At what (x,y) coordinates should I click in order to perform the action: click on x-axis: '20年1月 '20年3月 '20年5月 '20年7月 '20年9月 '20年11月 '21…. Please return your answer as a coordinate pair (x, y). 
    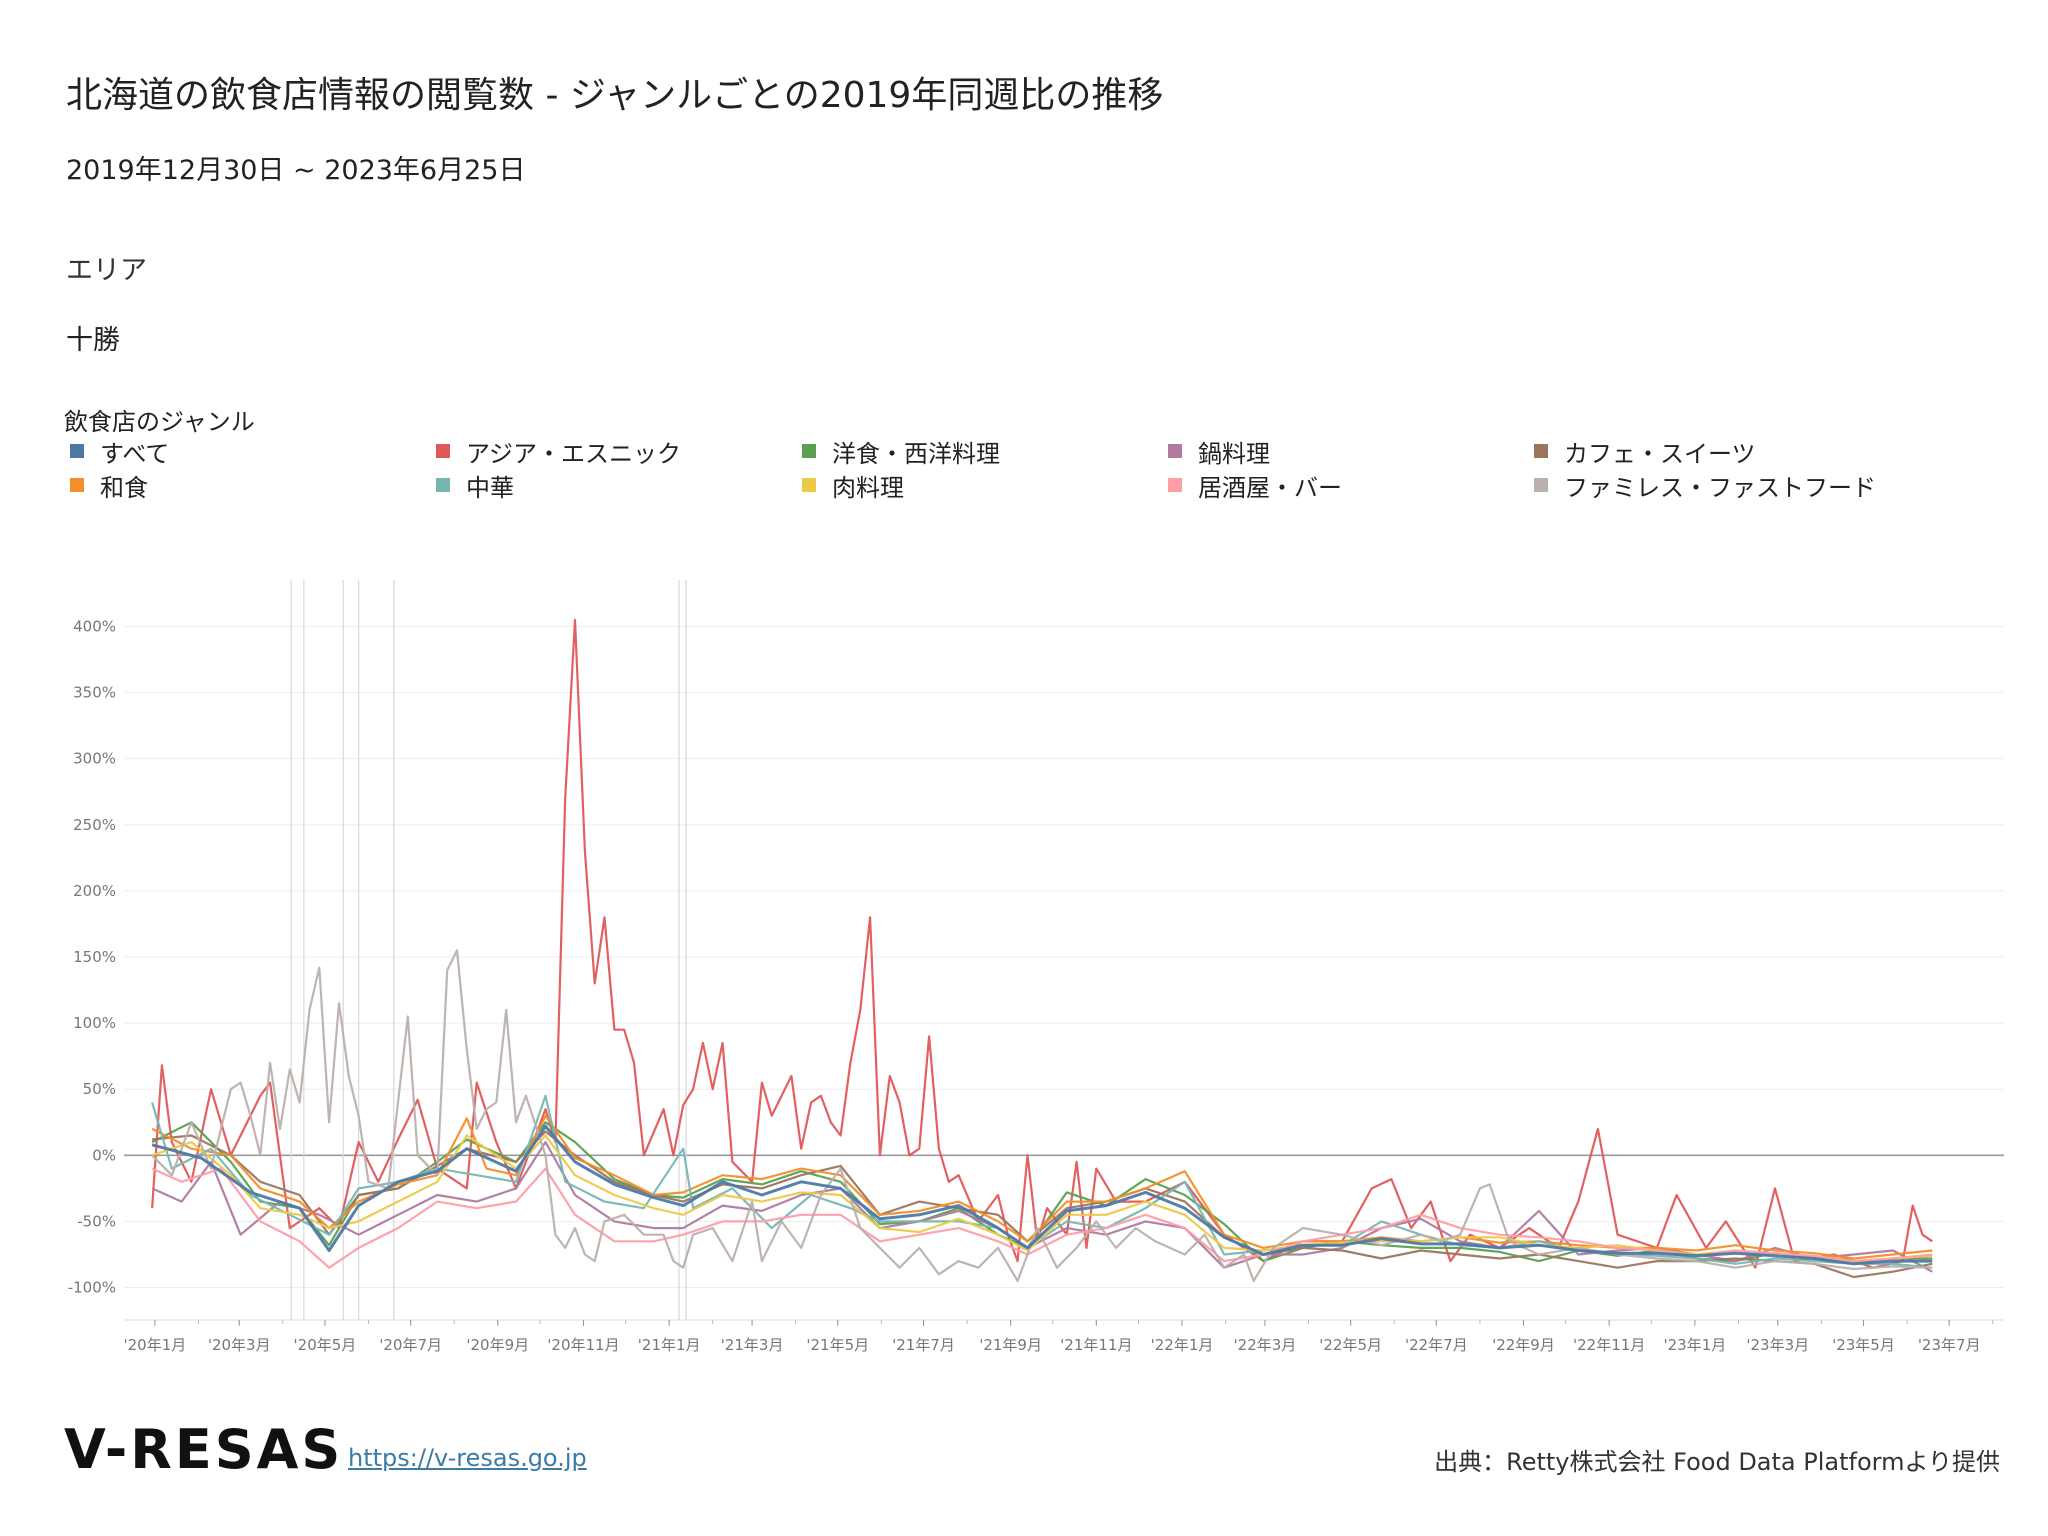
    Looking at the image, I should click on (1064, 1336).